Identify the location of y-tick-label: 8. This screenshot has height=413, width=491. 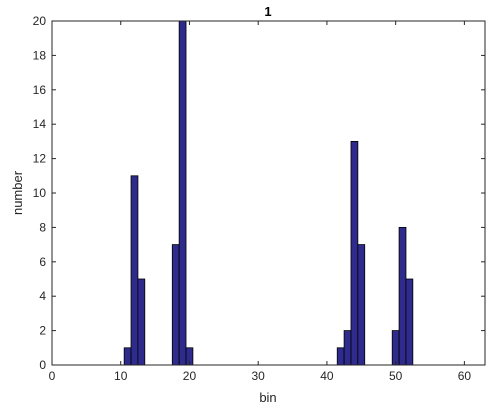
(42, 227).